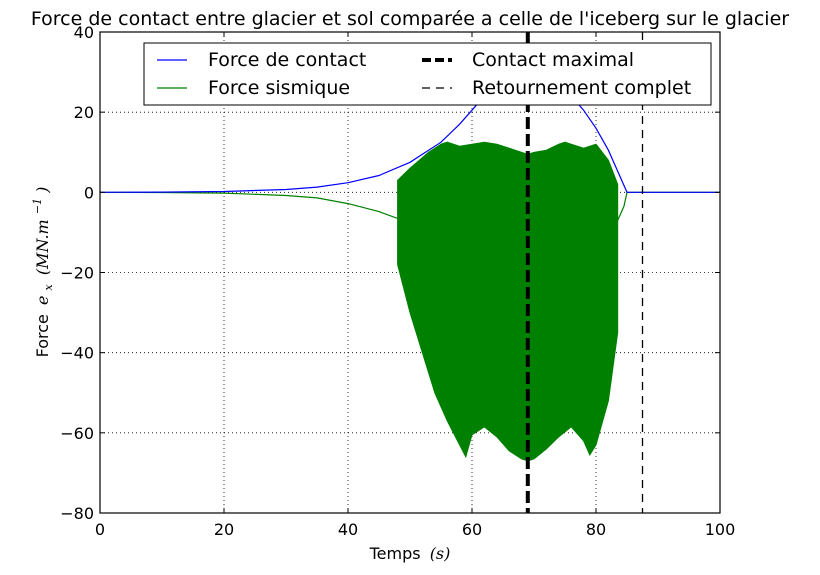 The image size is (820, 575). What do you see at coordinates (77, 273) in the screenshot?
I see `y-tick-label: −20` at bounding box center [77, 273].